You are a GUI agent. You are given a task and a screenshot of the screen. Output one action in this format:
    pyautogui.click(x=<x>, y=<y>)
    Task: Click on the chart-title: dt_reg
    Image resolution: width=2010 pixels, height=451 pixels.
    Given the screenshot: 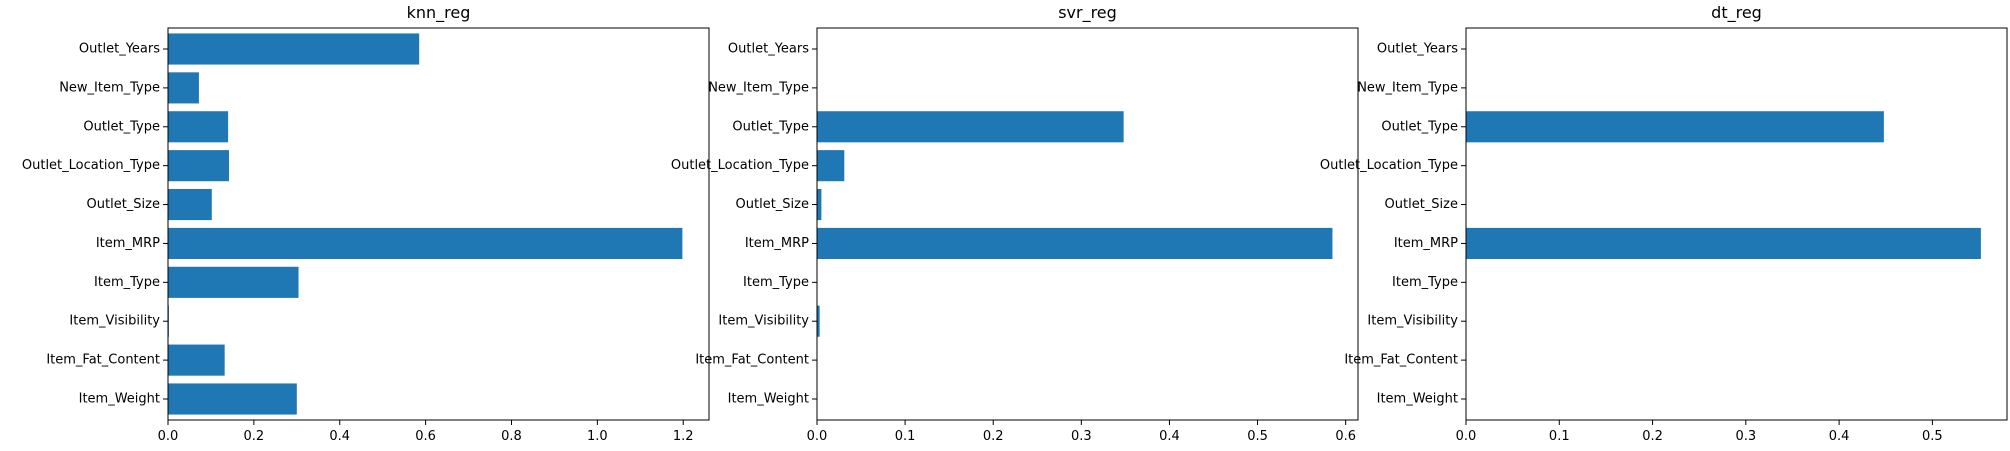 What is the action you would take?
    pyautogui.click(x=1736, y=13)
    